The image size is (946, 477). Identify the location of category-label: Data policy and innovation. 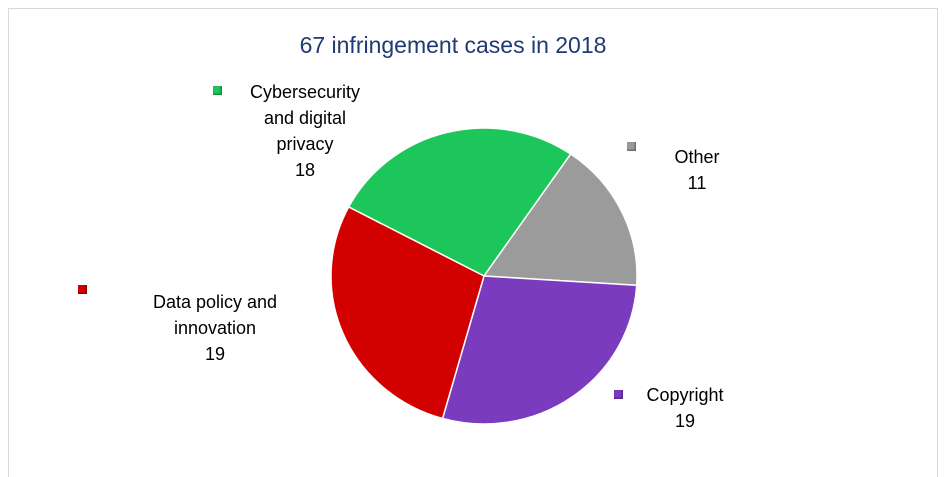
(215, 315).